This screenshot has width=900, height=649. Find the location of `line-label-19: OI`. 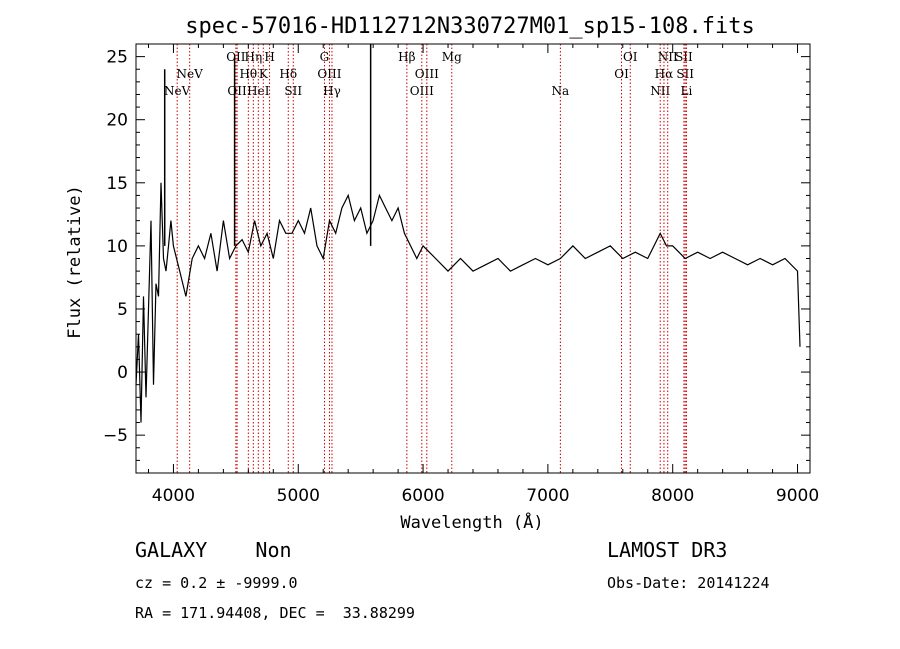

line-label-19: OI is located at coordinates (621, 74).